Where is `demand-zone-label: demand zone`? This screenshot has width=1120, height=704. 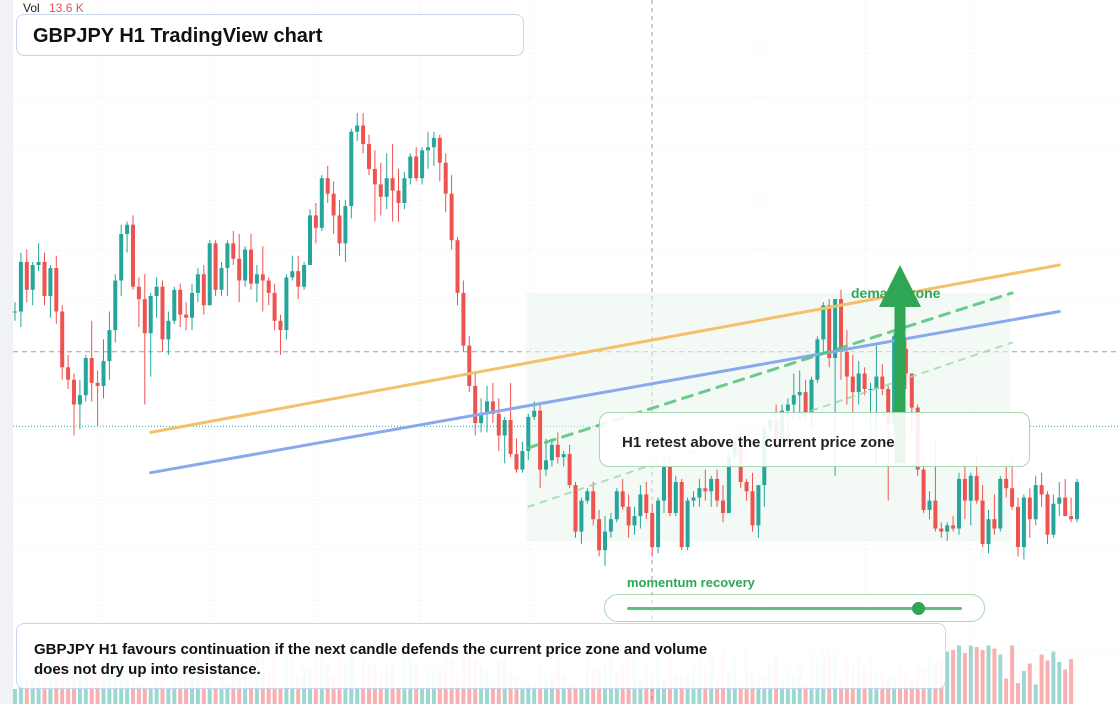
demand-zone-label: demand zone is located at coordinates (896, 293).